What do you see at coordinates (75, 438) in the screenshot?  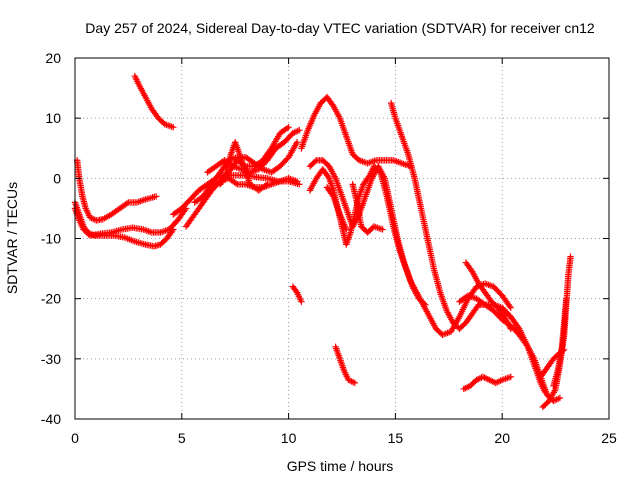 I see `x-tick-label: 0` at bounding box center [75, 438].